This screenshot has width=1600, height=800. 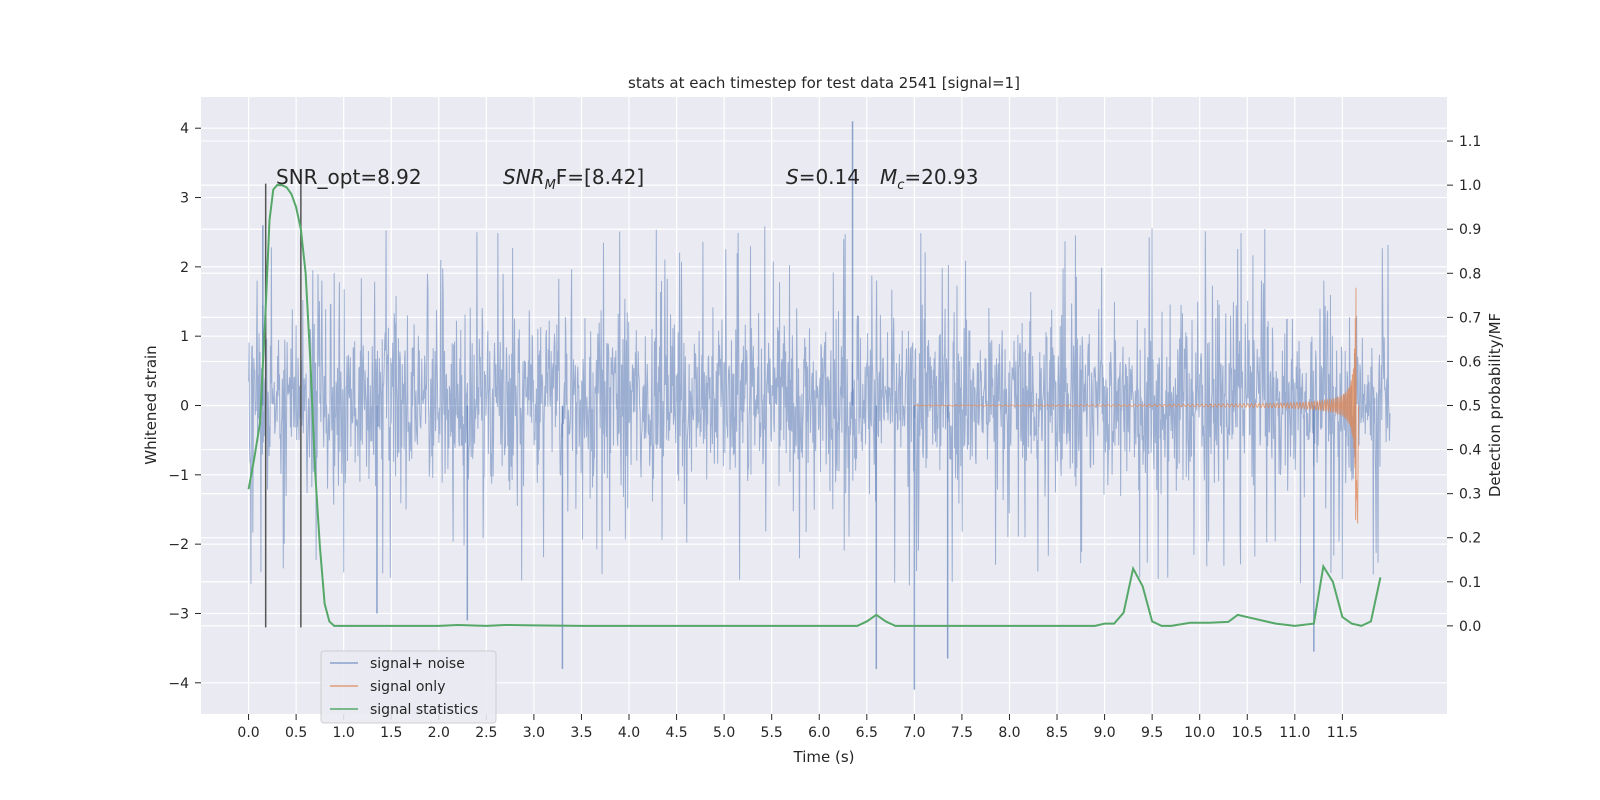 I want to click on series-signal-only, so click(x=1137, y=405).